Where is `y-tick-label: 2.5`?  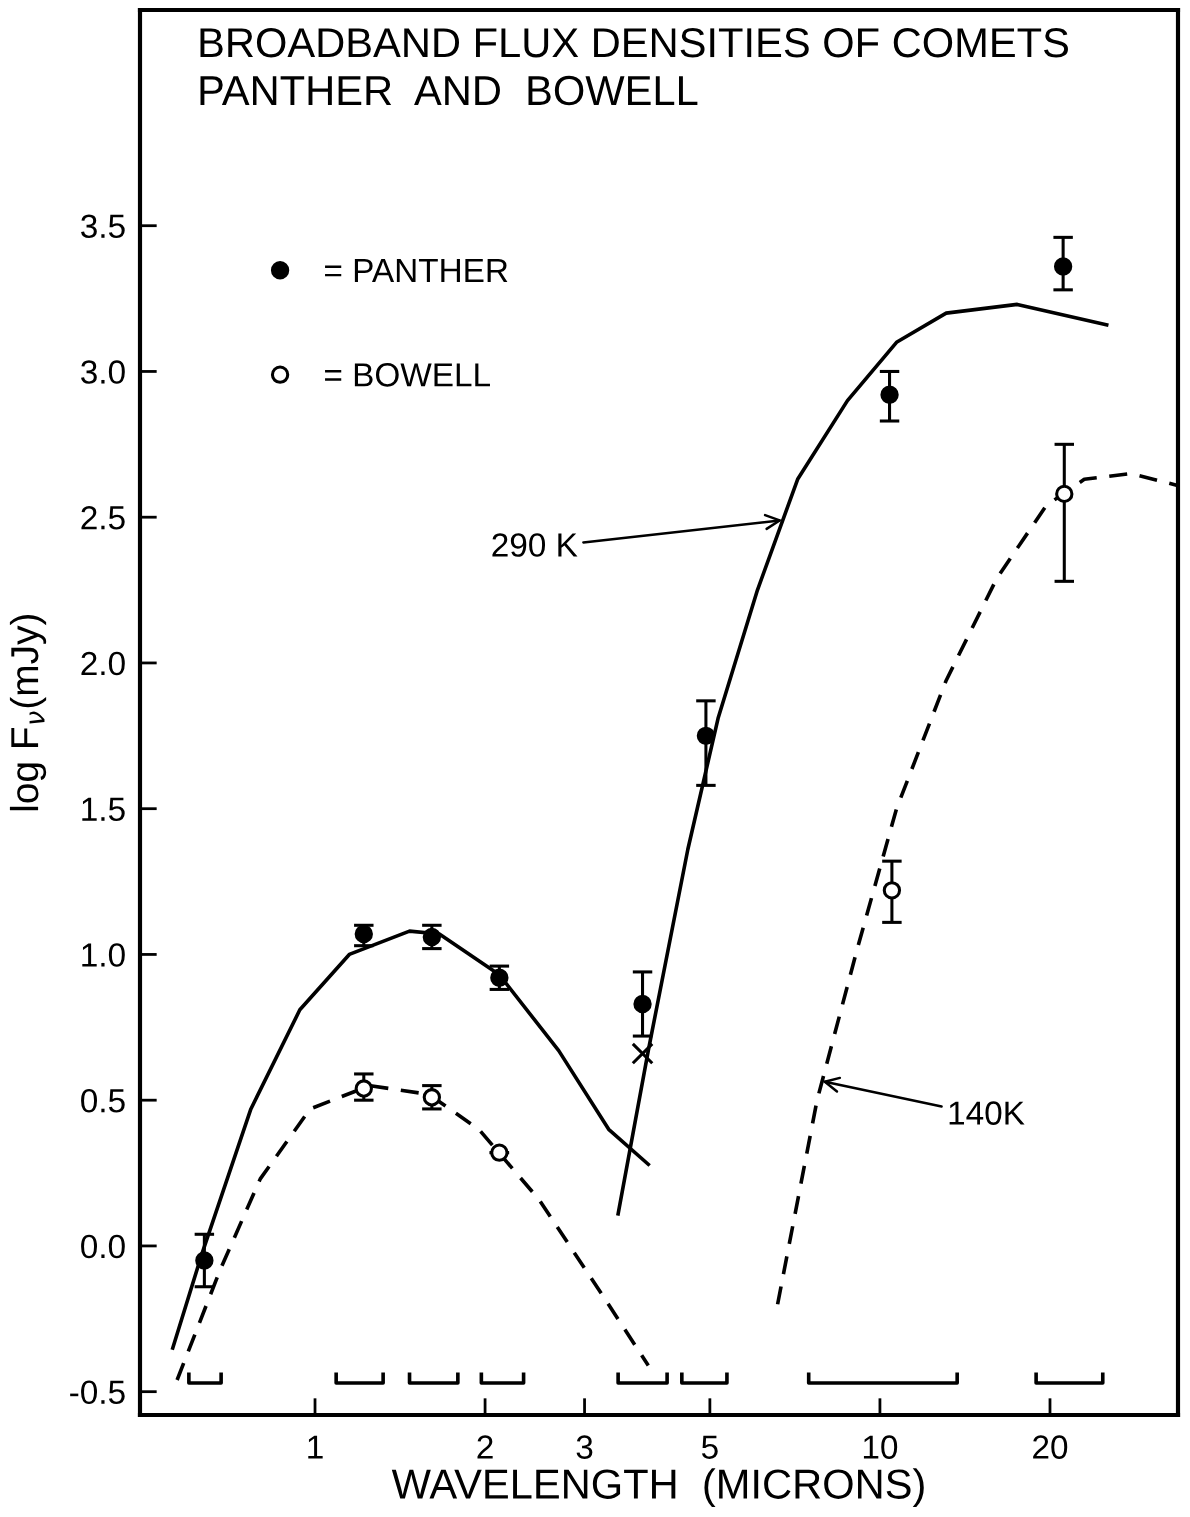 y-tick-label: 2.5 is located at coordinates (103, 518).